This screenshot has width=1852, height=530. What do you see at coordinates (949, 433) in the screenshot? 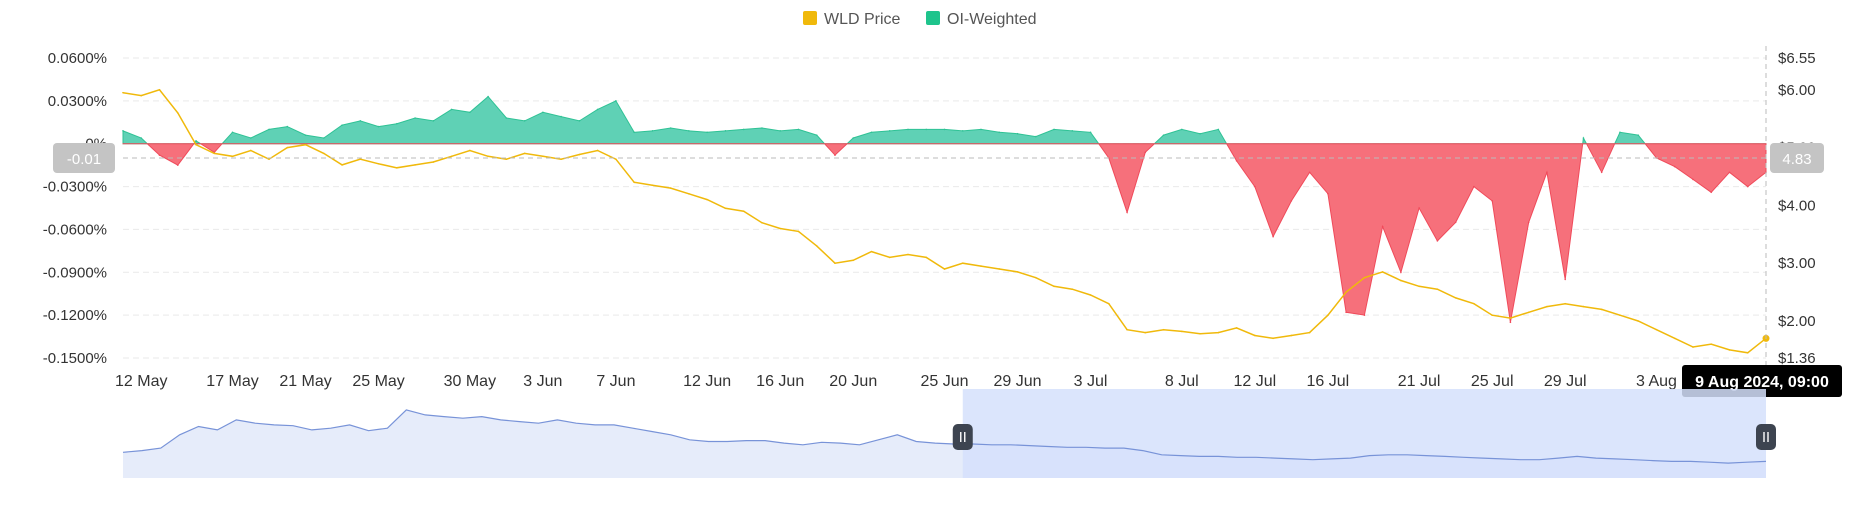
I see `range-navigator` at bounding box center [949, 433].